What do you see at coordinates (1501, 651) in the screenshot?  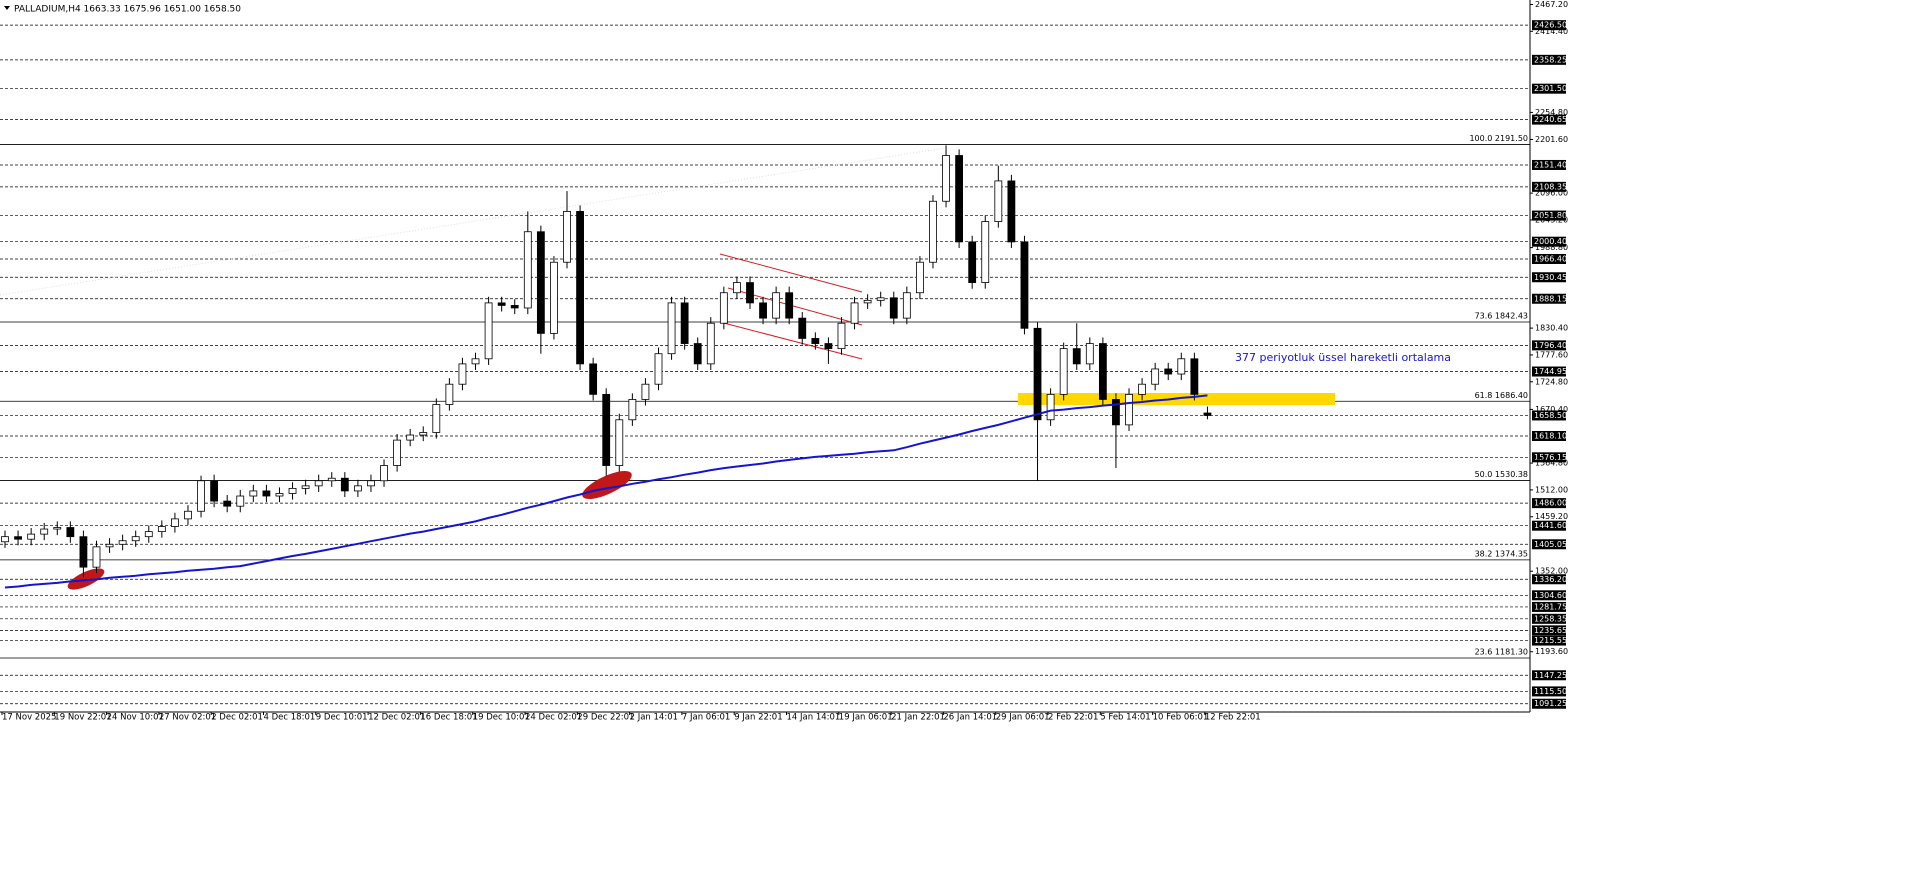 I see `fib-label: 23.6 1181.30` at bounding box center [1501, 651].